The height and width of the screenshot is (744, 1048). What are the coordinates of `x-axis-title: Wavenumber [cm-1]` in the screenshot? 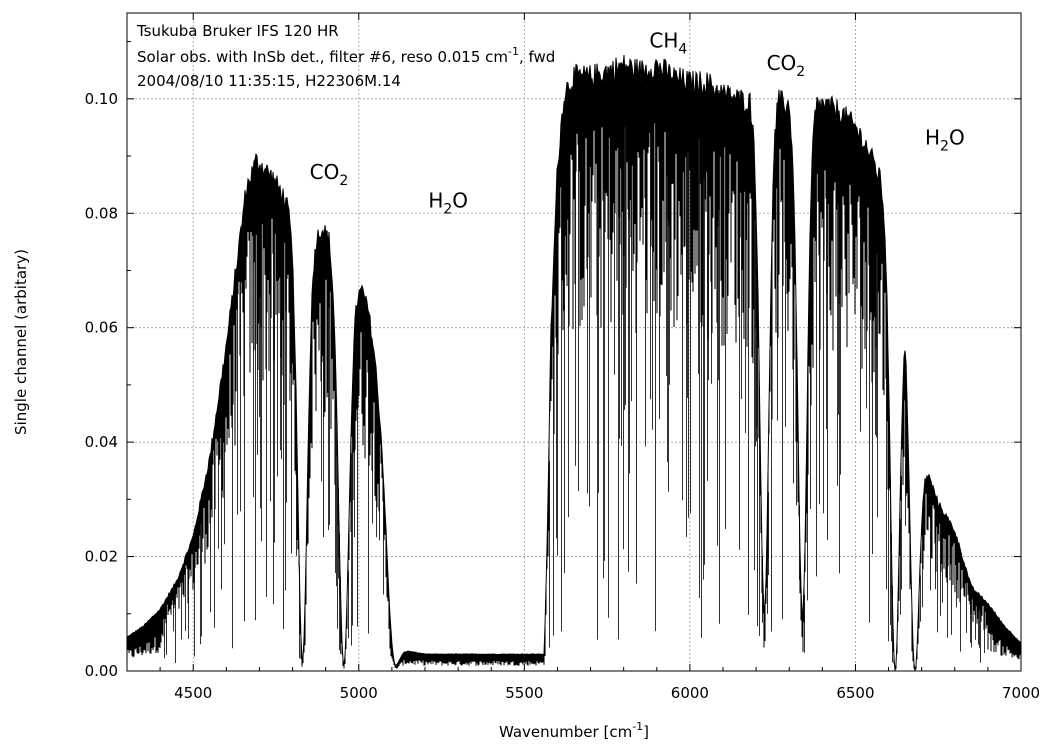 It's located at (574, 730).